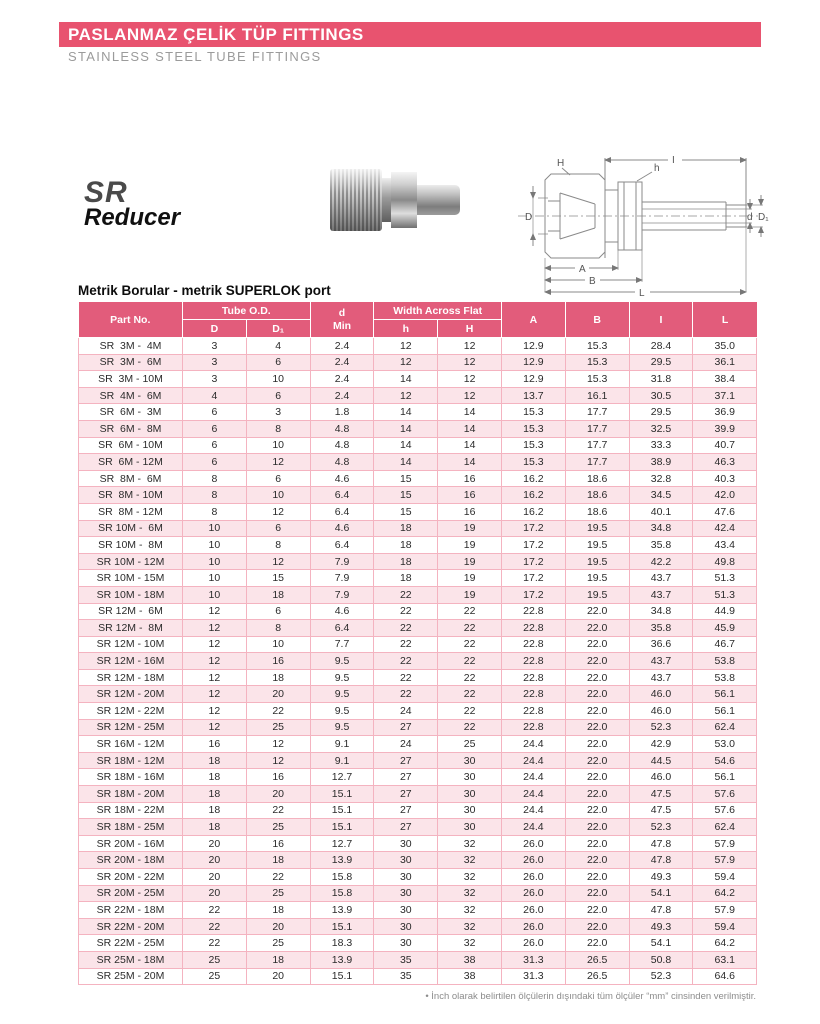 Image resolution: width=820 pixels, height=1024 pixels. What do you see at coordinates (342, 943) in the screenshot?
I see `value-cell: 18.3` at bounding box center [342, 943].